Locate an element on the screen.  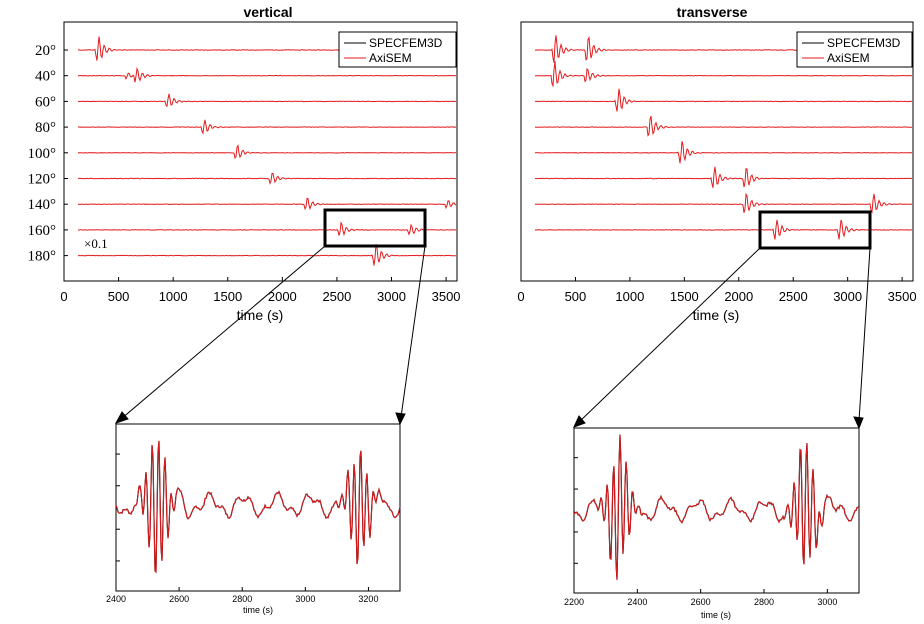
y-tick-label: 60° is located at coordinates (45, 102).